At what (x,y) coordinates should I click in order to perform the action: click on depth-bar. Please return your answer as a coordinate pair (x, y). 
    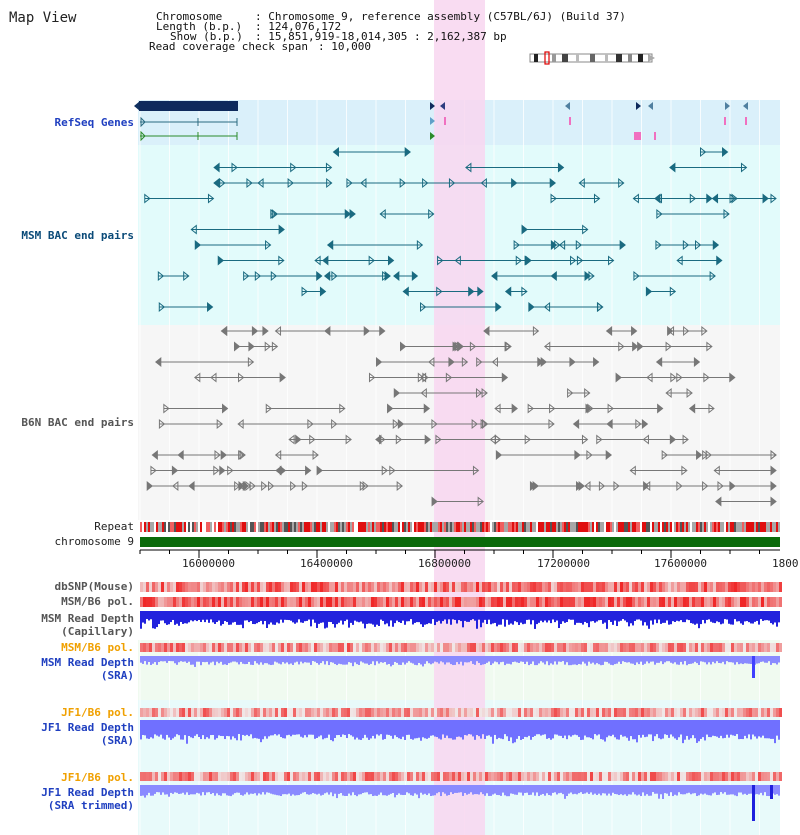
    Looking at the image, I should click on (209, 660).